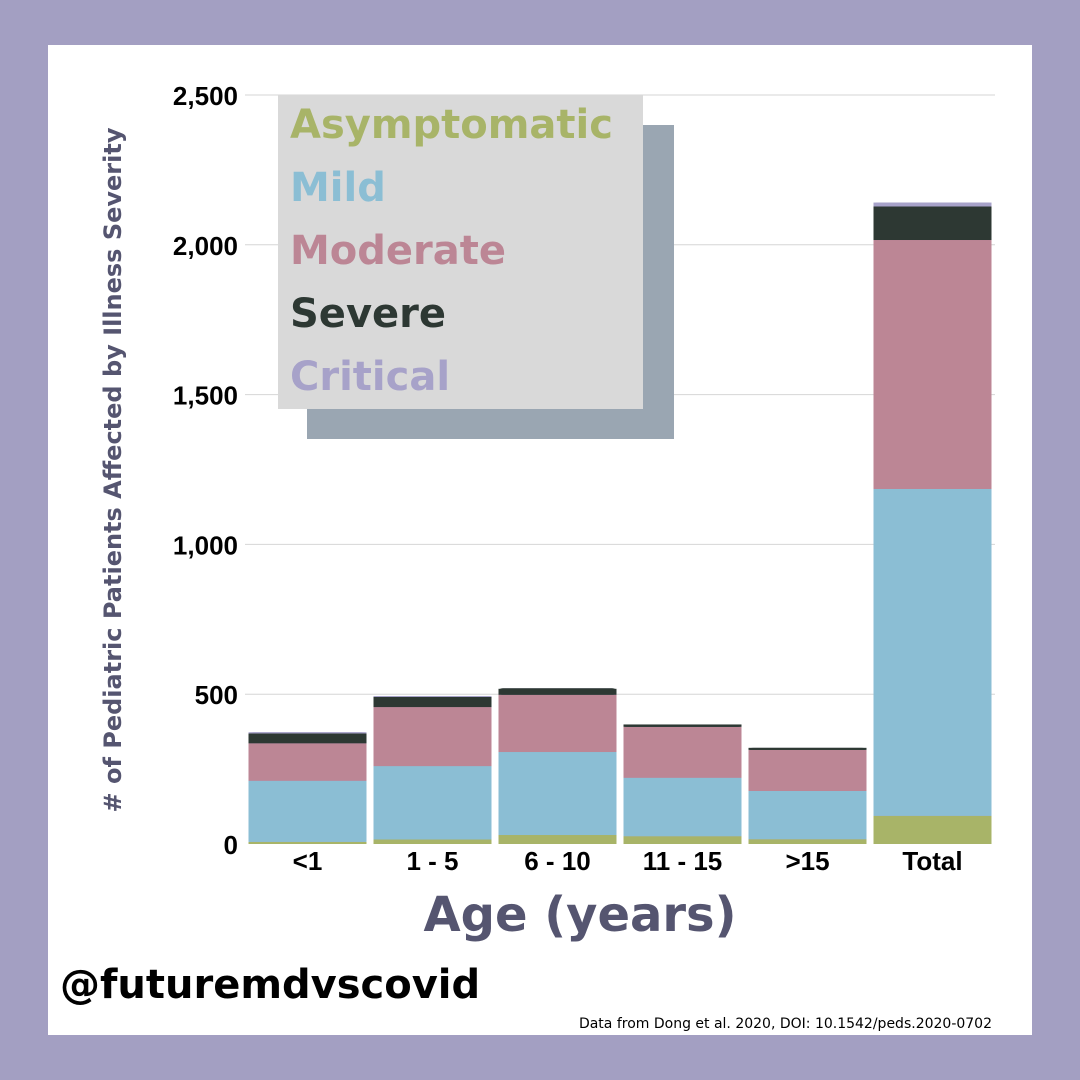 The image size is (1080, 1080). Describe the element at coordinates (579, 915) in the screenshot. I see `x-axis-title: Age (years)` at that location.